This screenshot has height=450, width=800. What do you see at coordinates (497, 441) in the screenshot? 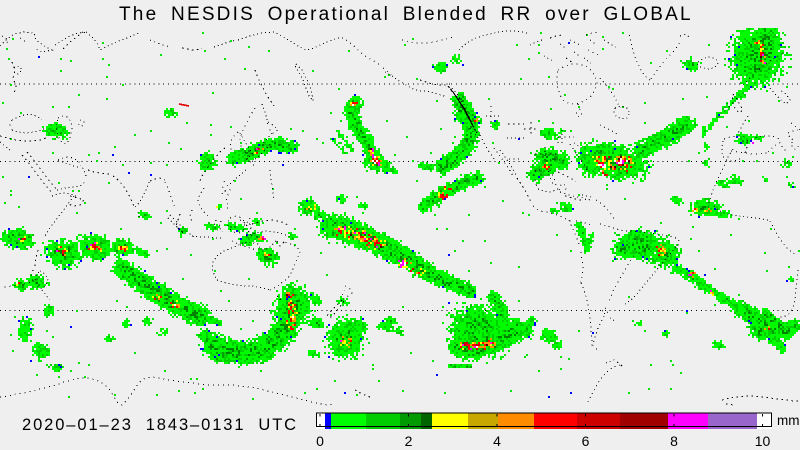
I see `svg-text: 4` at bounding box center [497, 441].